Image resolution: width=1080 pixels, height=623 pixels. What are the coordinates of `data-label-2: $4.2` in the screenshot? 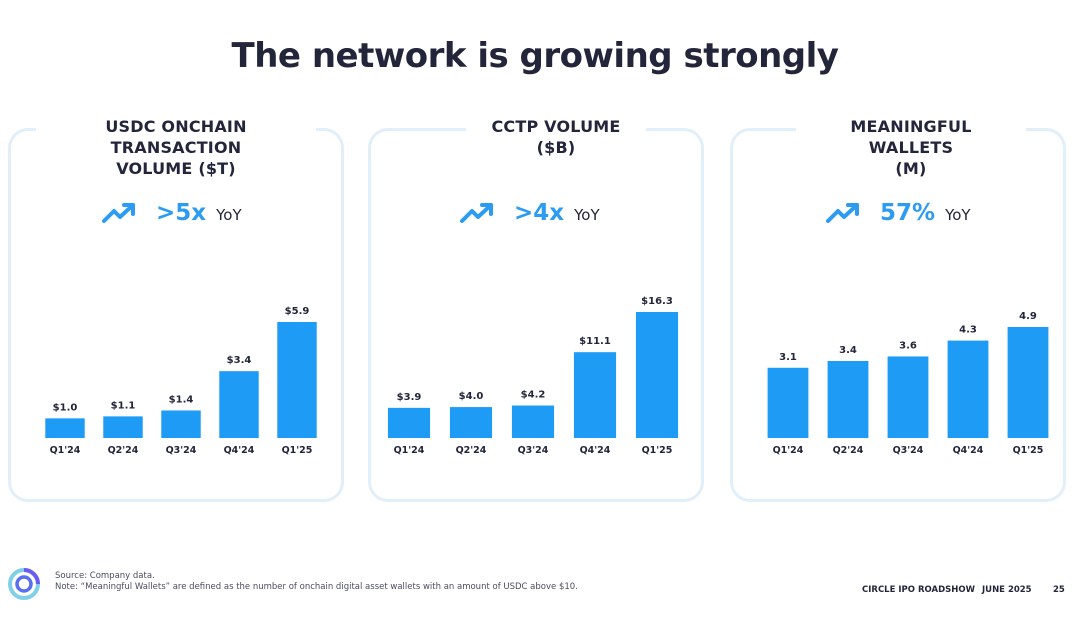 It's located at (533, 395).